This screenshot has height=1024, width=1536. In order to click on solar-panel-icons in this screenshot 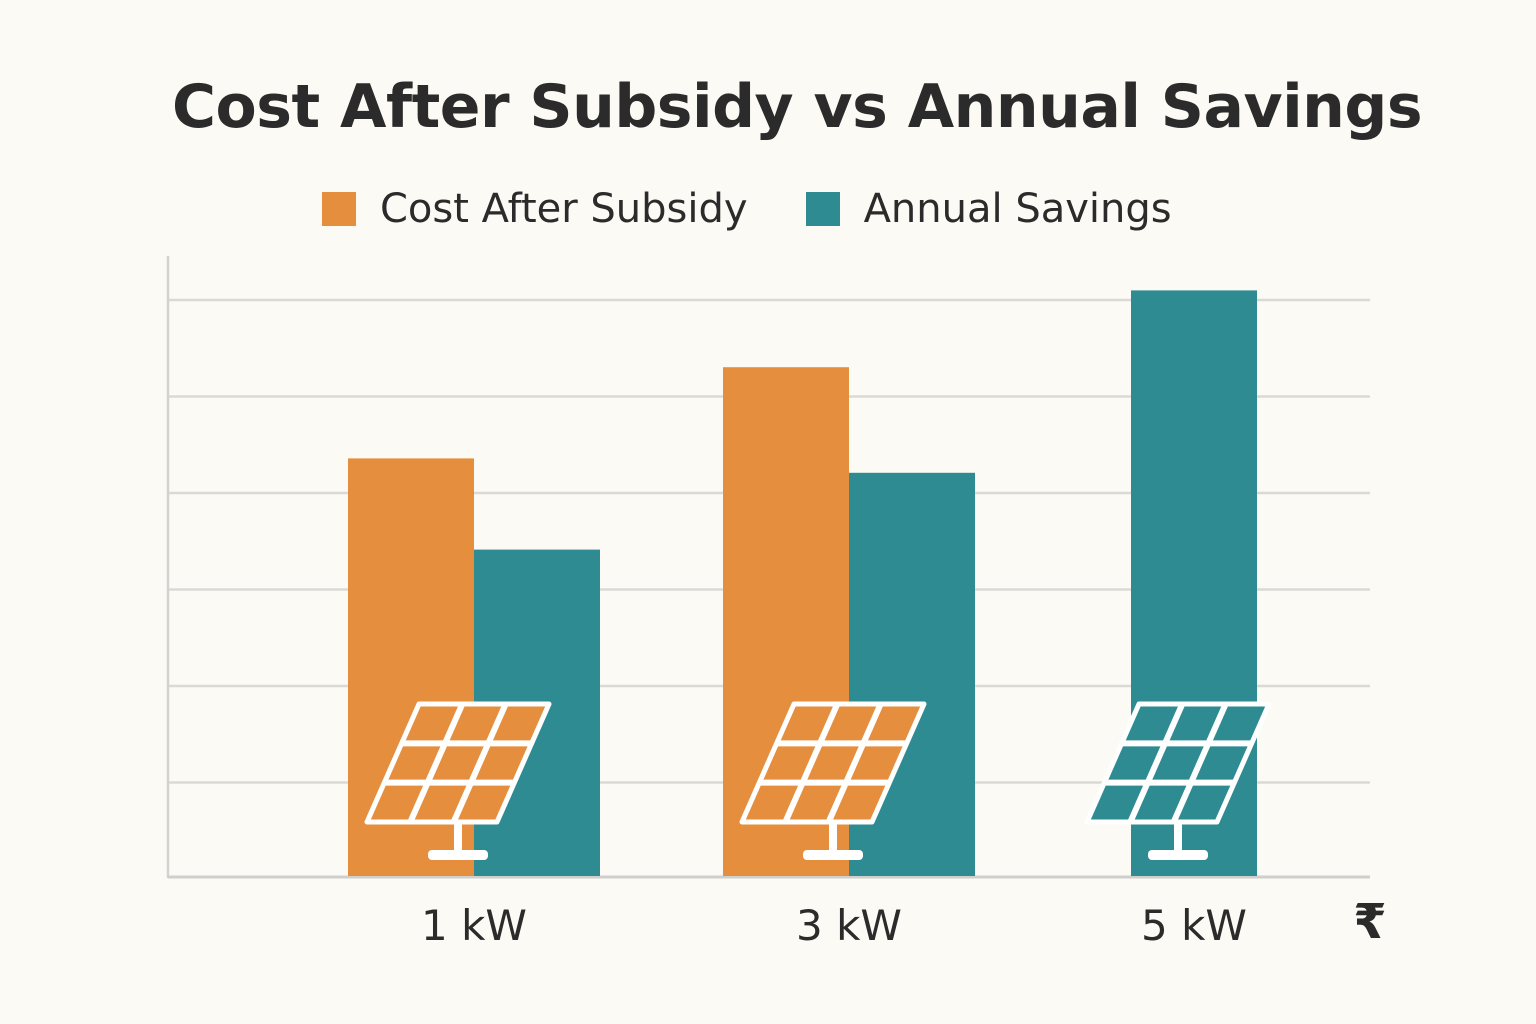, I will do `click(818, 780)`.